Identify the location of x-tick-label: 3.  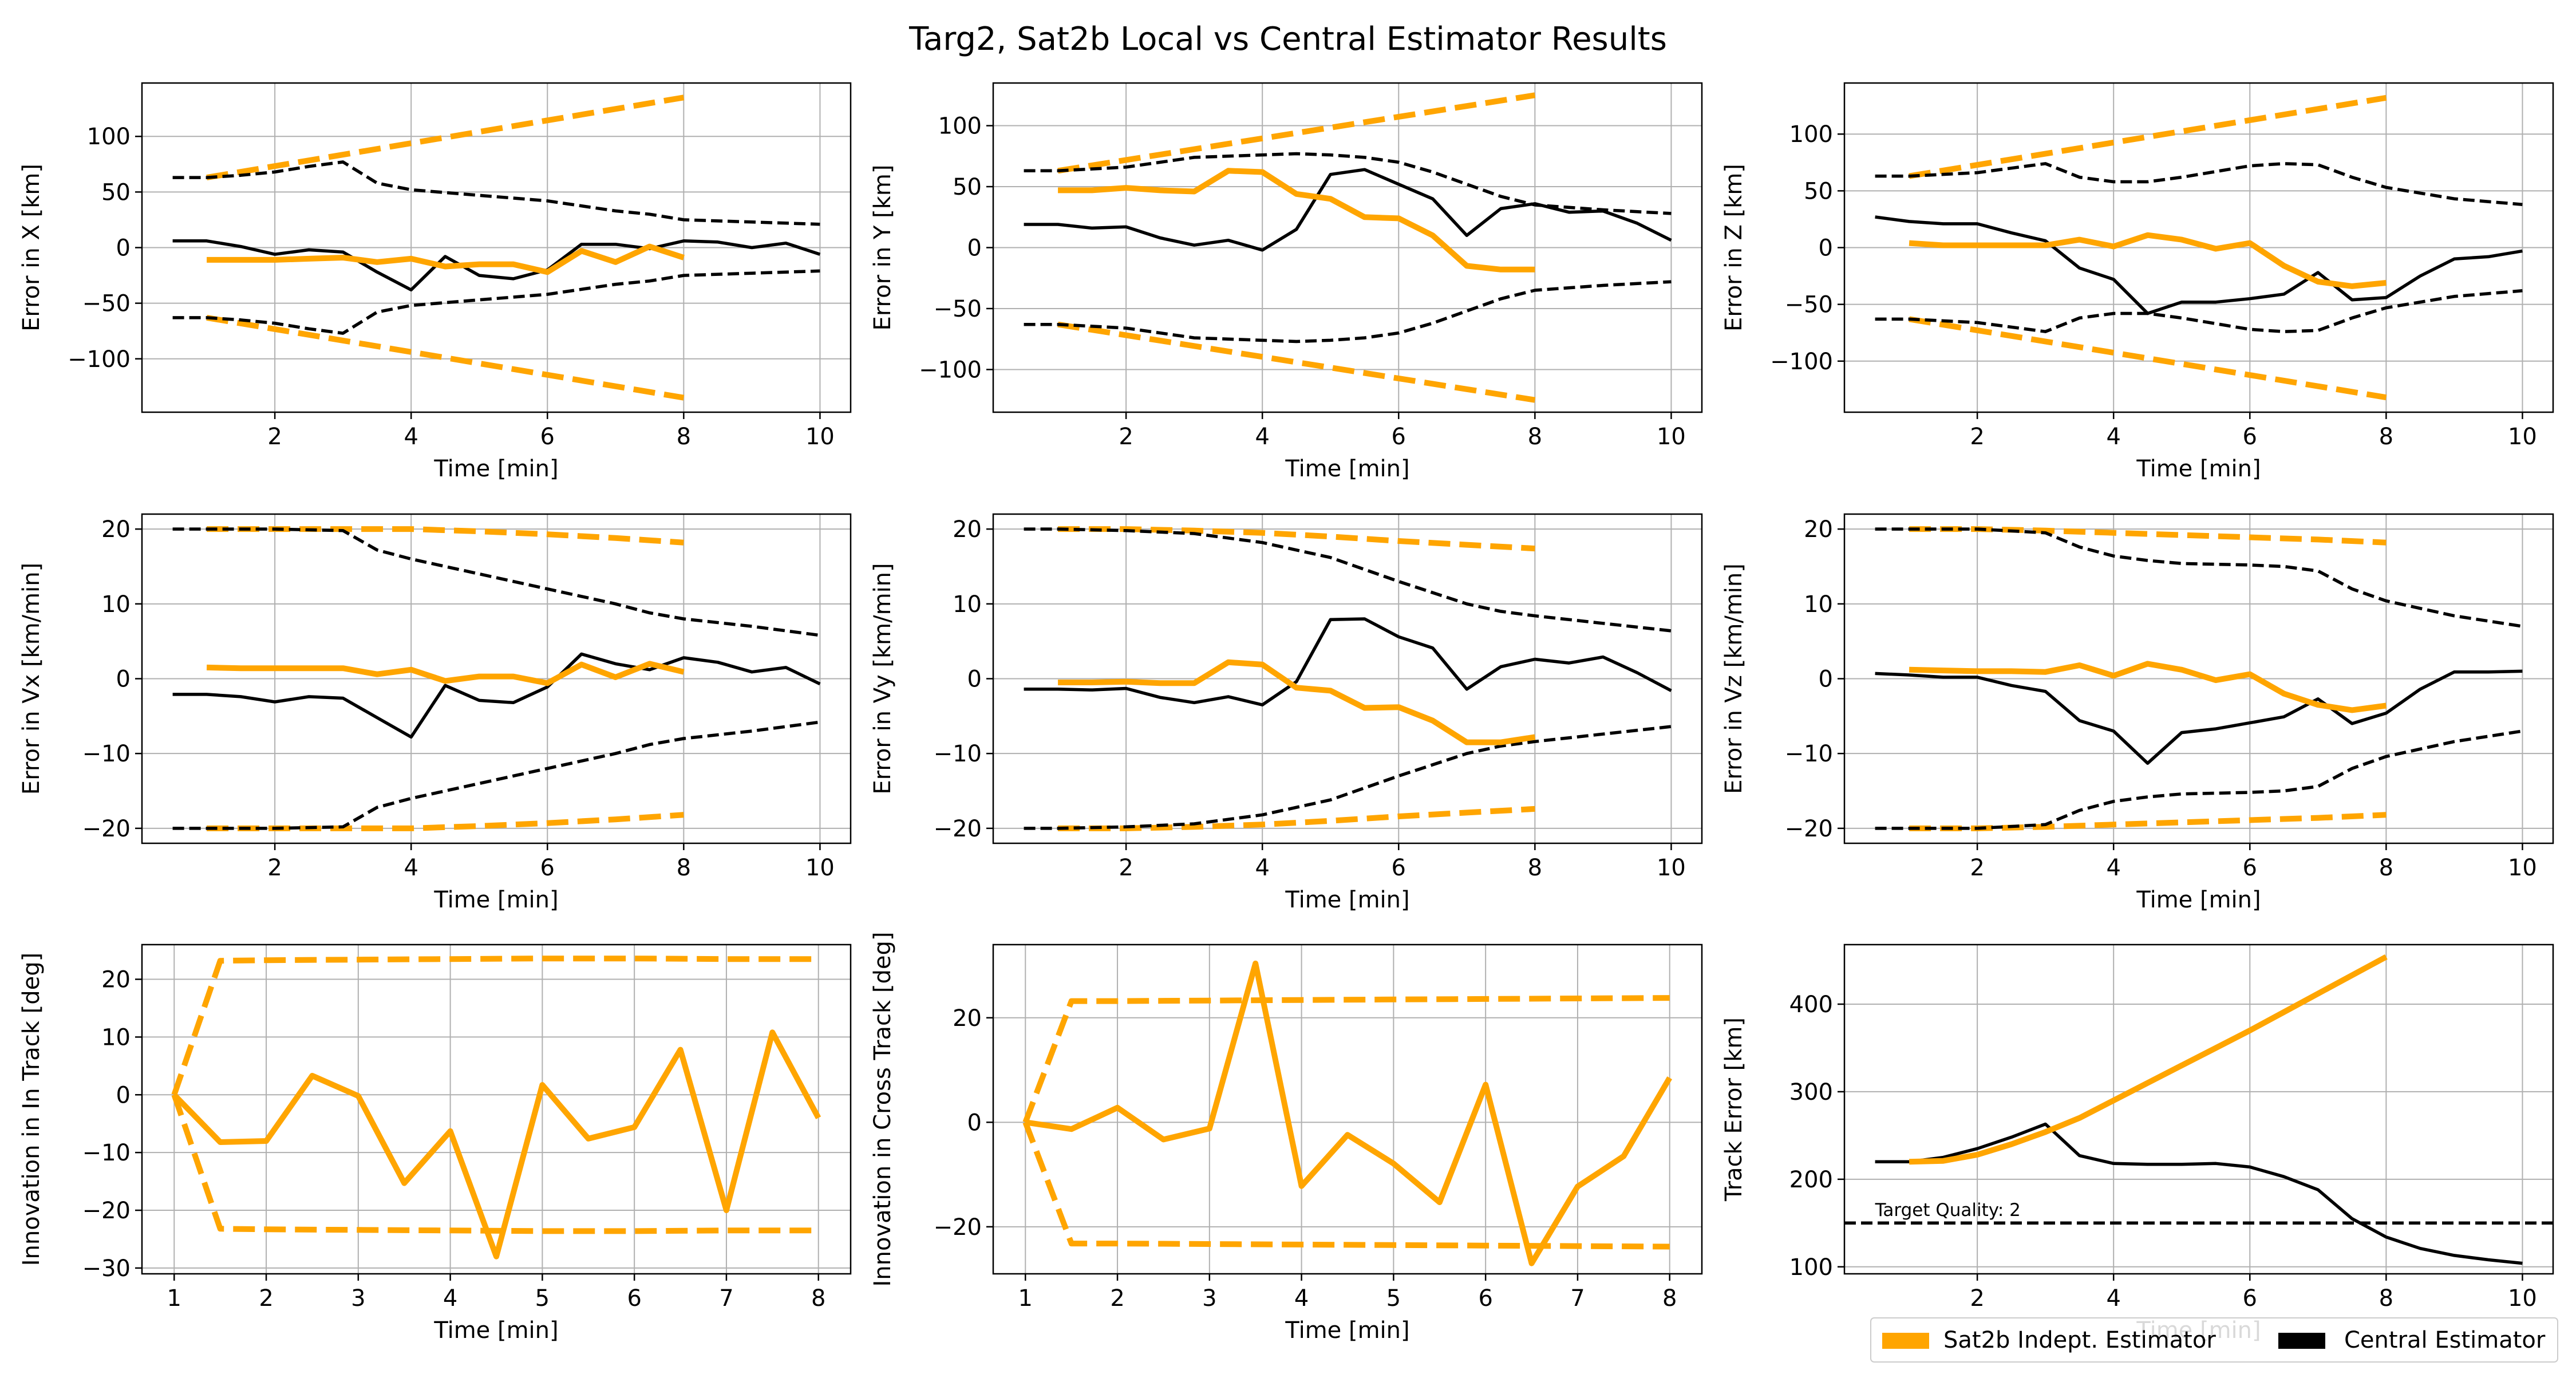
(1209, 1298).